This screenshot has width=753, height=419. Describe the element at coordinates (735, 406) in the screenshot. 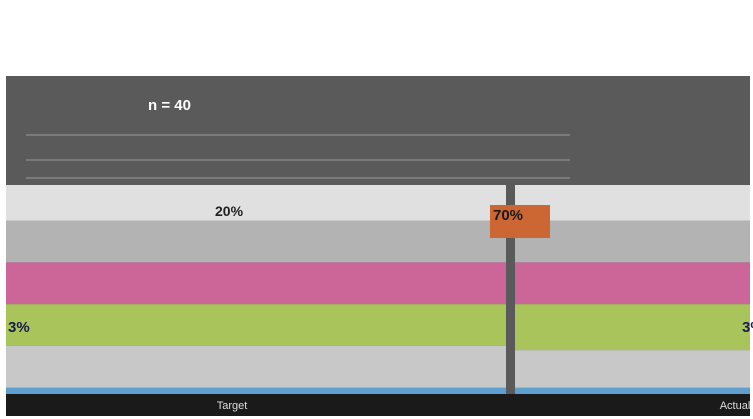

I see `x-tick-label-actual: Actual` at that location.